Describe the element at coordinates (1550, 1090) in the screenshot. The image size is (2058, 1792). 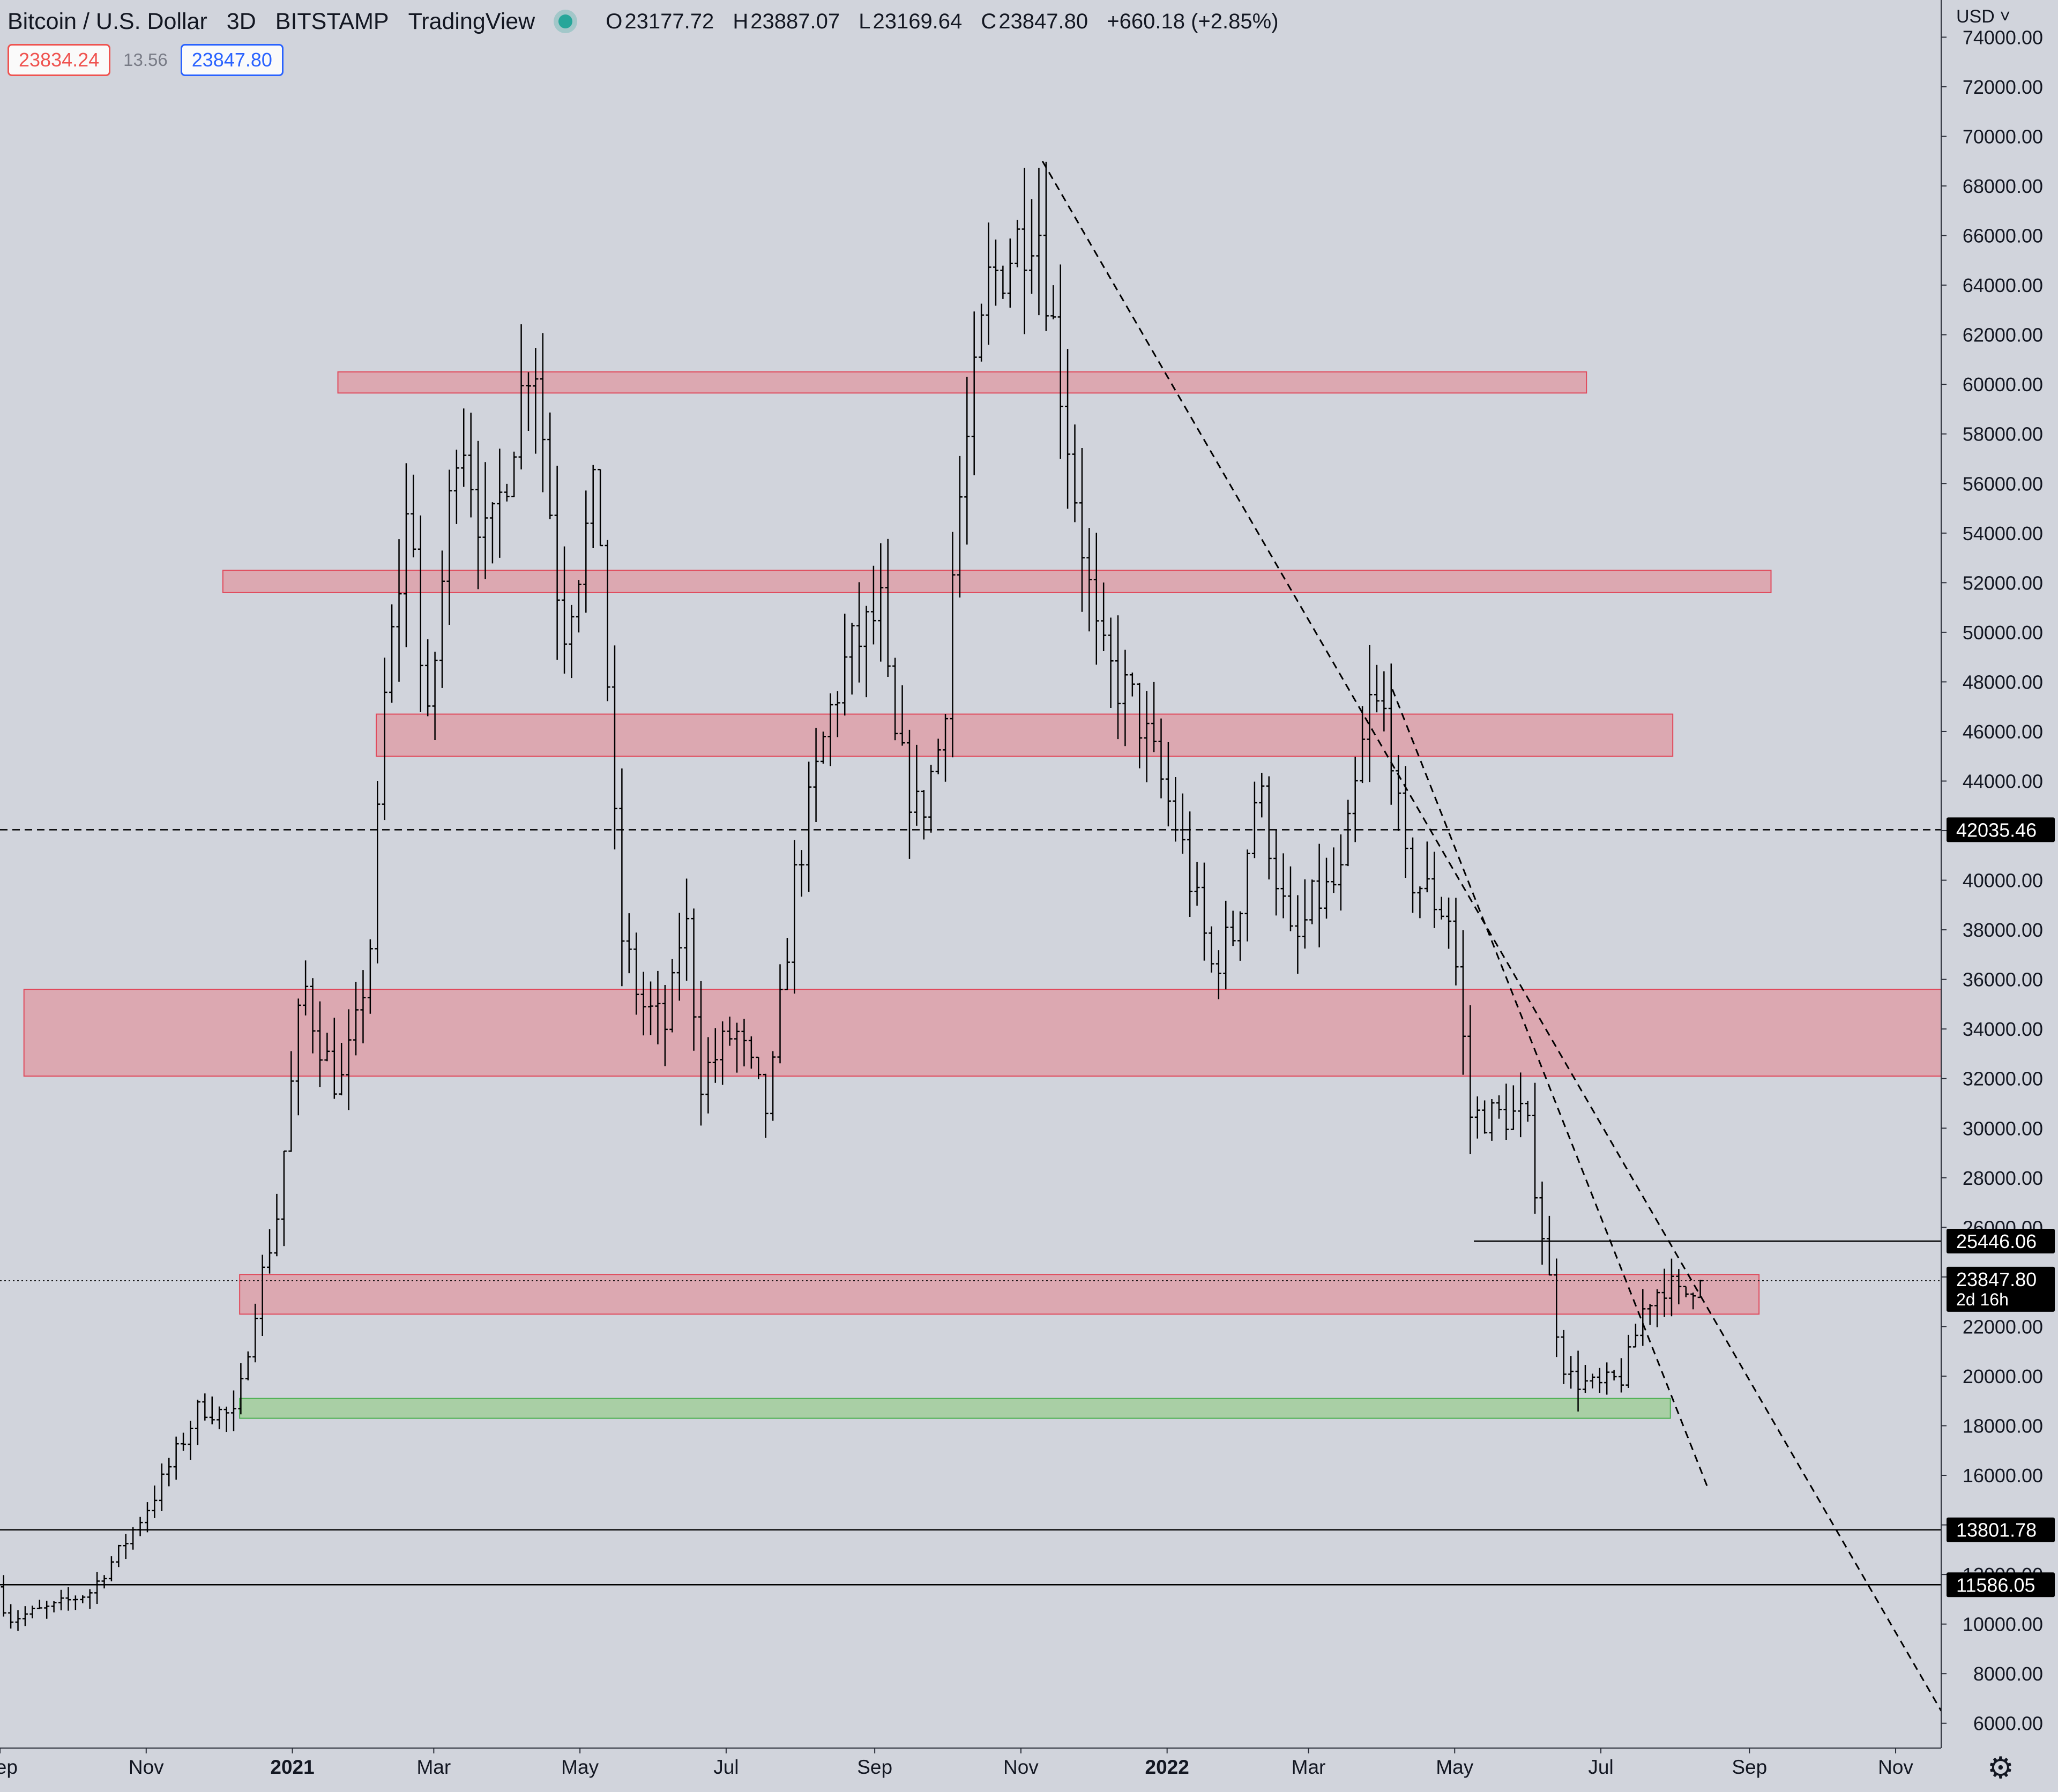
I see `trendline` at that location.